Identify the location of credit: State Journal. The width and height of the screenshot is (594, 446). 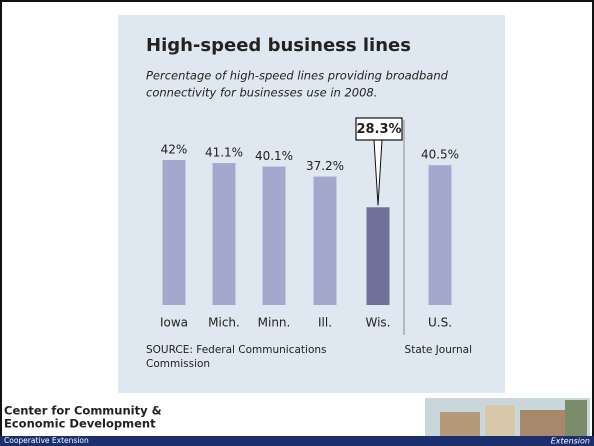
(438, 350).